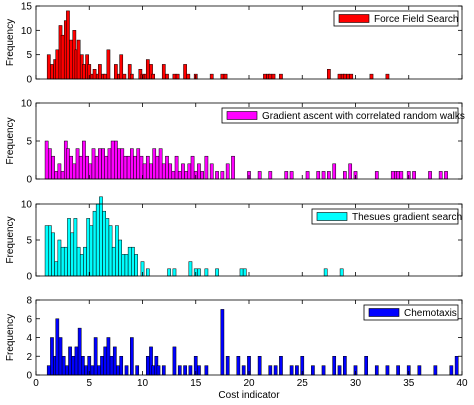 Image resolution: width=474 pixels, height=405 pixels. What do you see at coordinates (196, 383) in the screenshot?
I see `x-tick-label: 15` at bounding box center [196, 383].